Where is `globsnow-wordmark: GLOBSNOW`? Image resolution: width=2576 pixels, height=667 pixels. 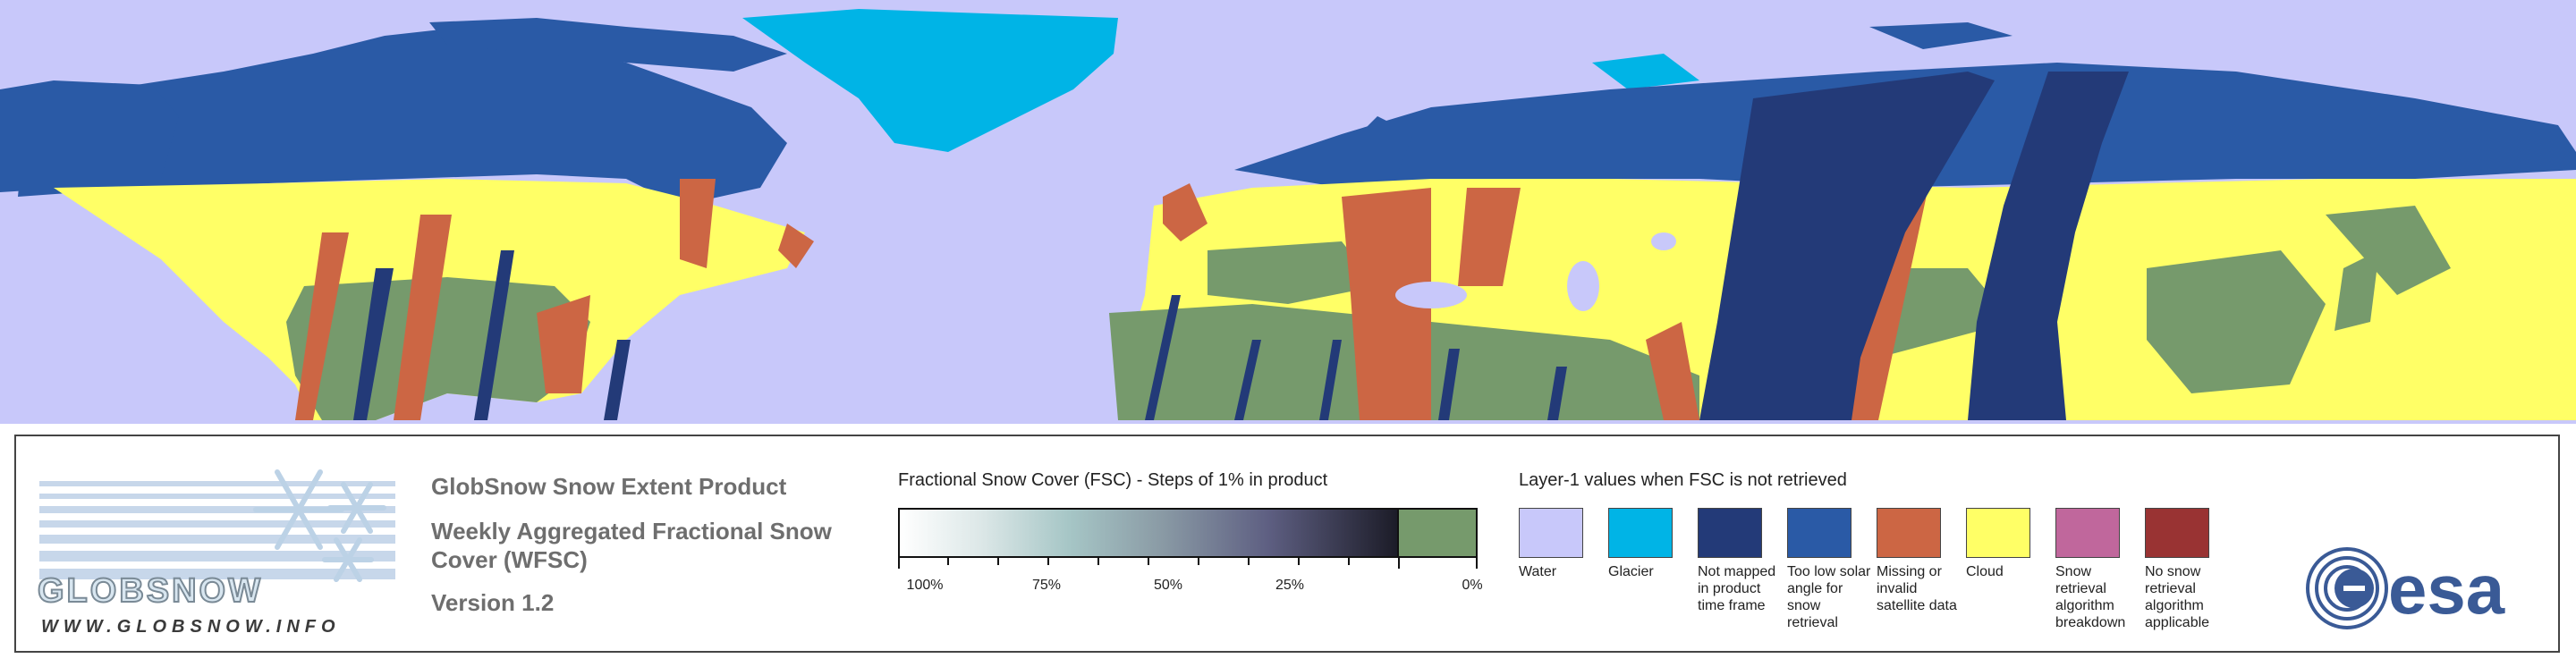
globsnow-wordmark: GLOBSNOW is located at coordinates (150, 591).